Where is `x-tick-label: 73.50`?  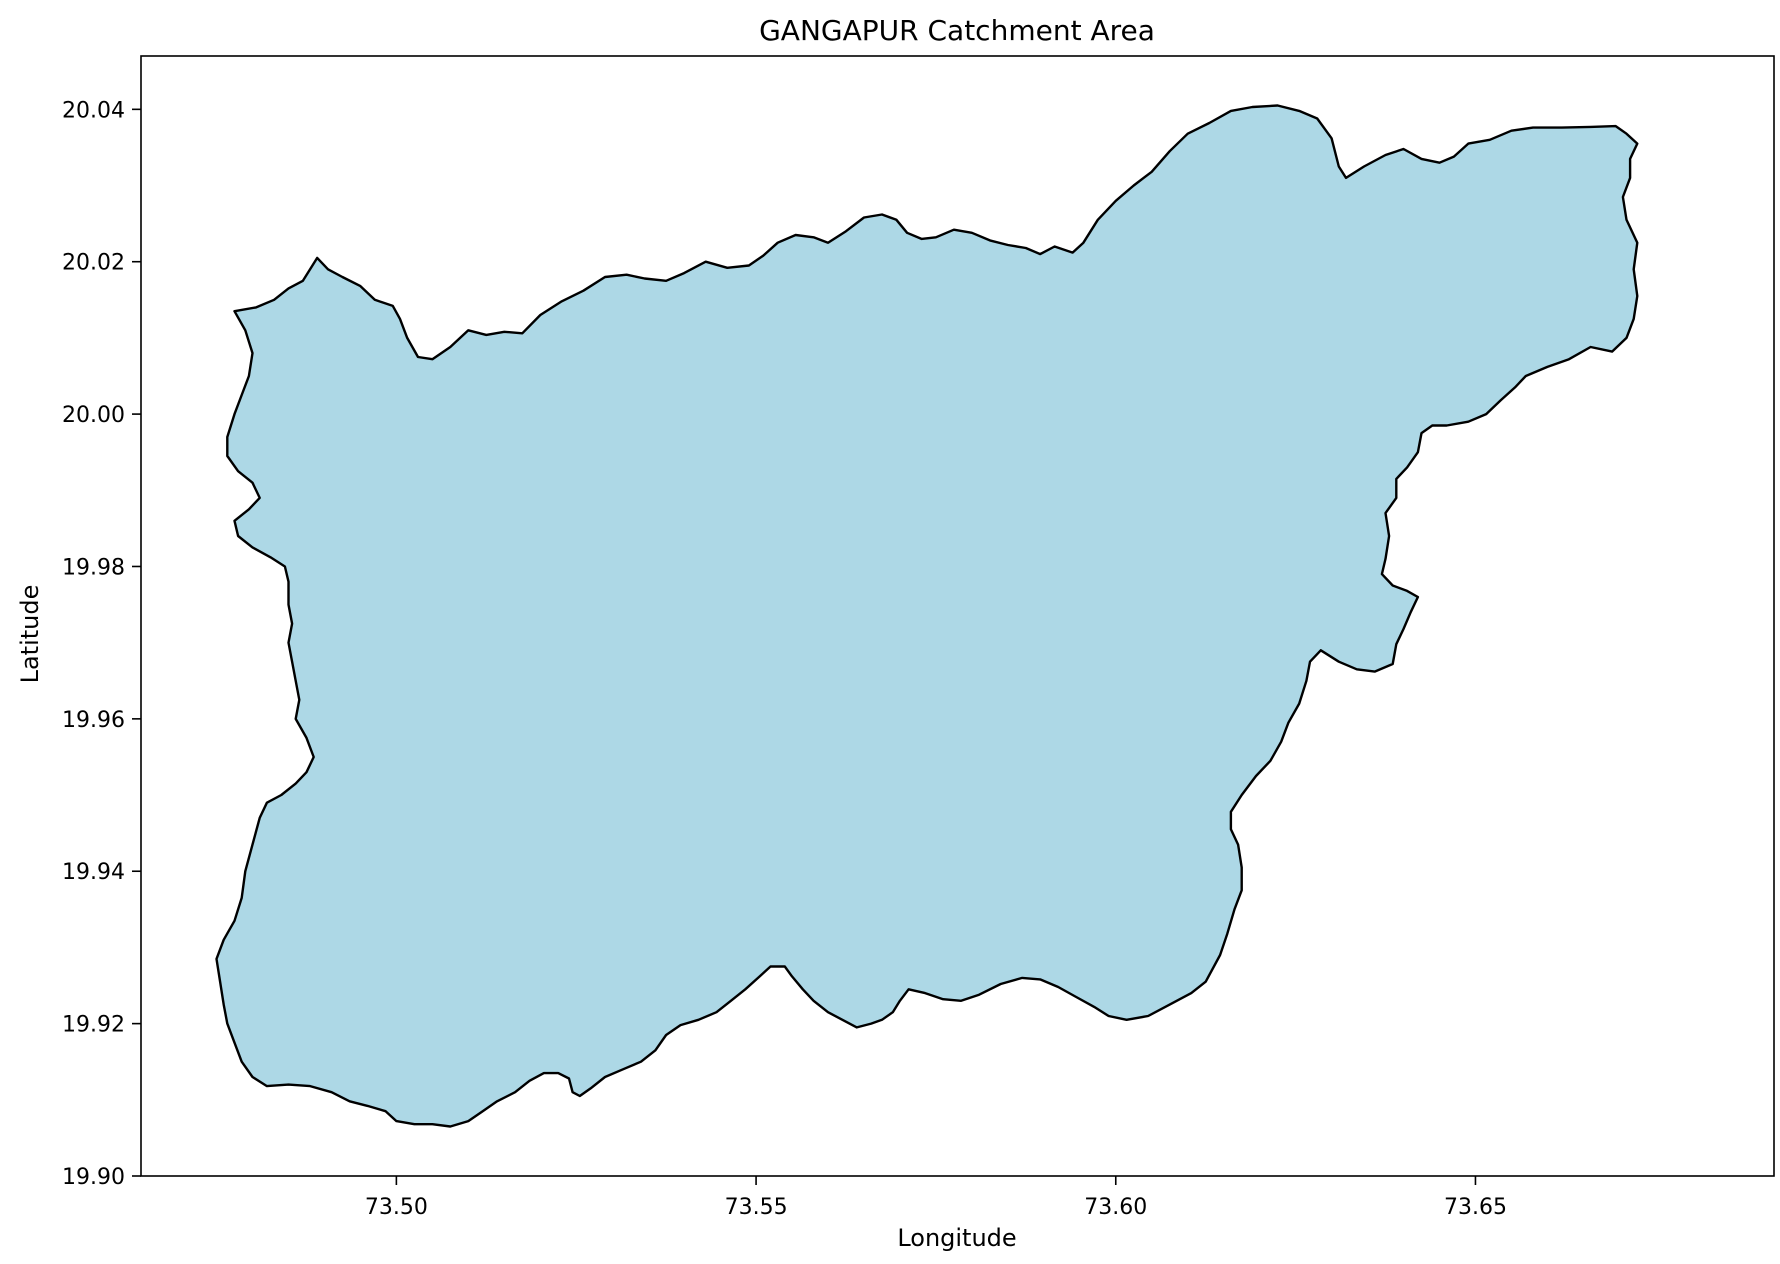 x-tick-label: 73.50 is located at coordinates (396, 1207).